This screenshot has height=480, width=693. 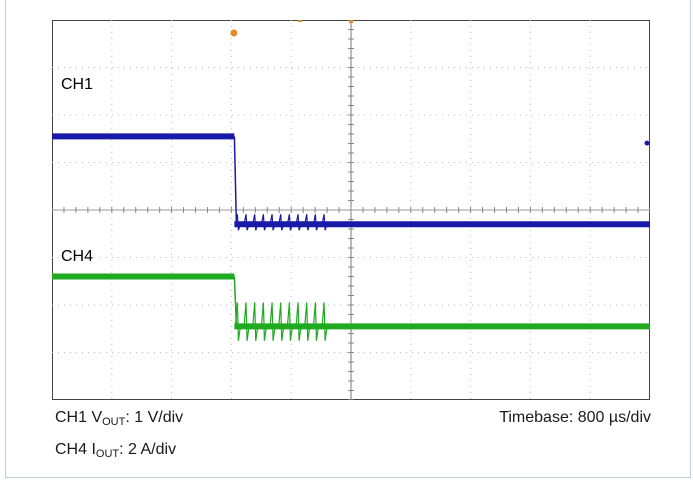 What do you see at coordinates (143, 276) in the screenshot?
I see `ch4-high-level` at bounding box center [143, 276].